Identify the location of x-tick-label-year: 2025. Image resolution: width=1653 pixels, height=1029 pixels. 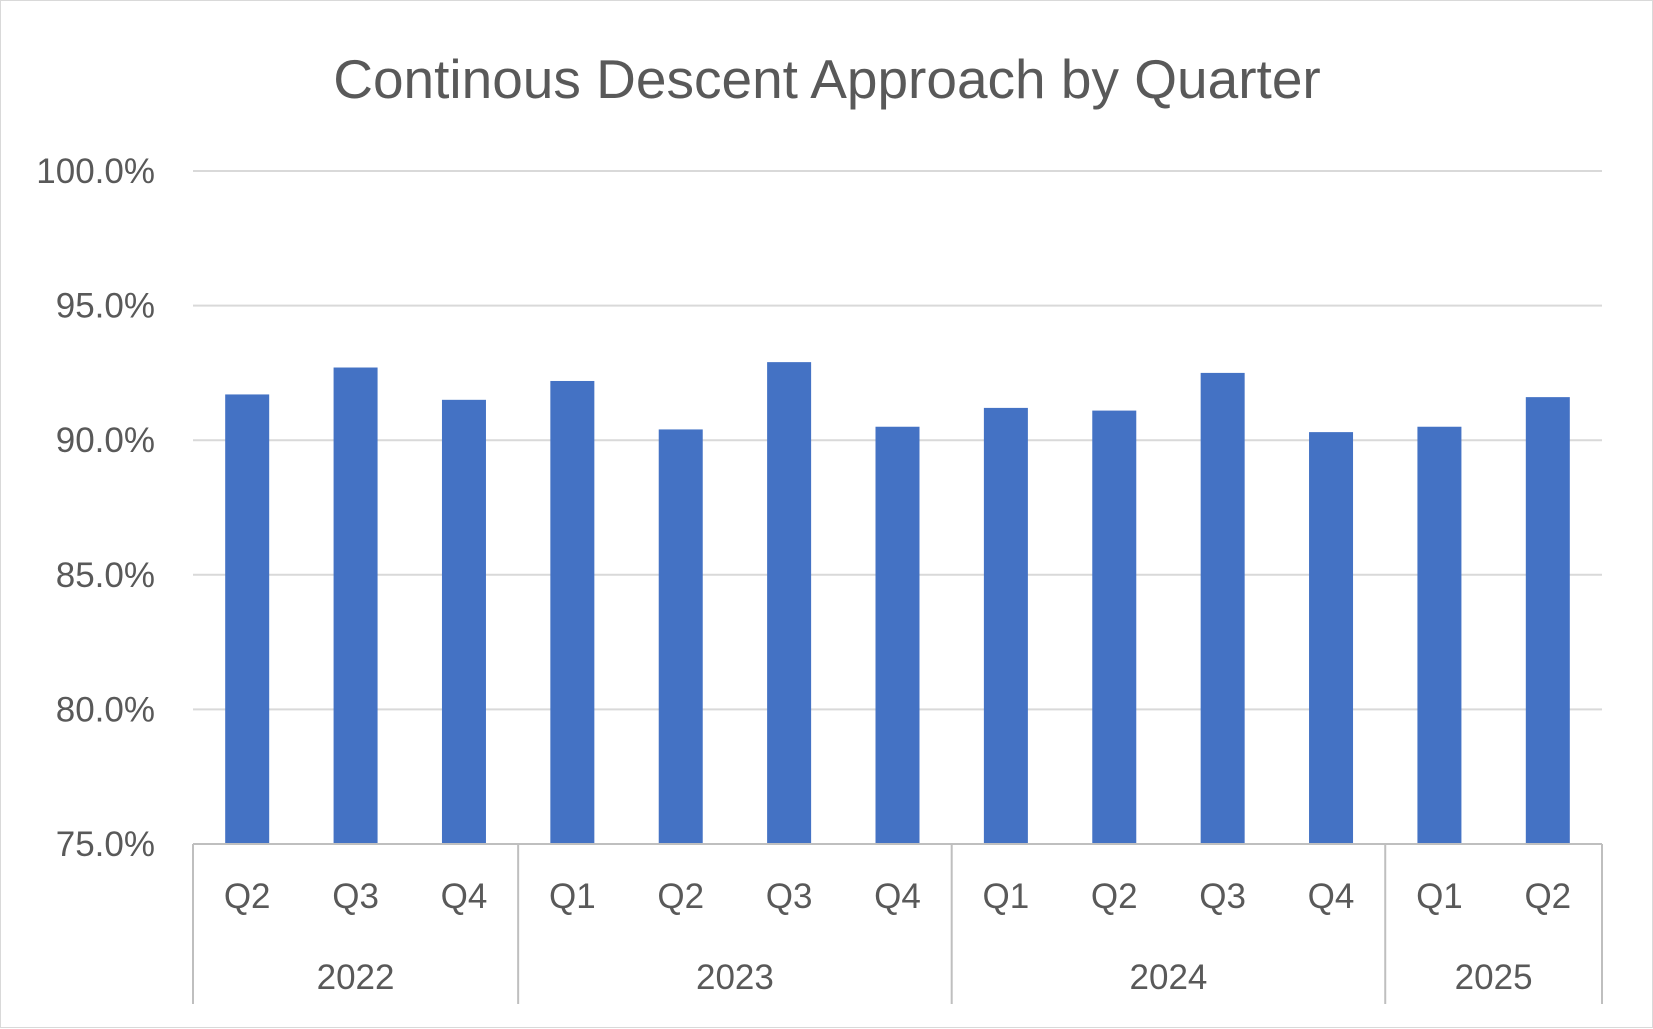
(1494, 977).